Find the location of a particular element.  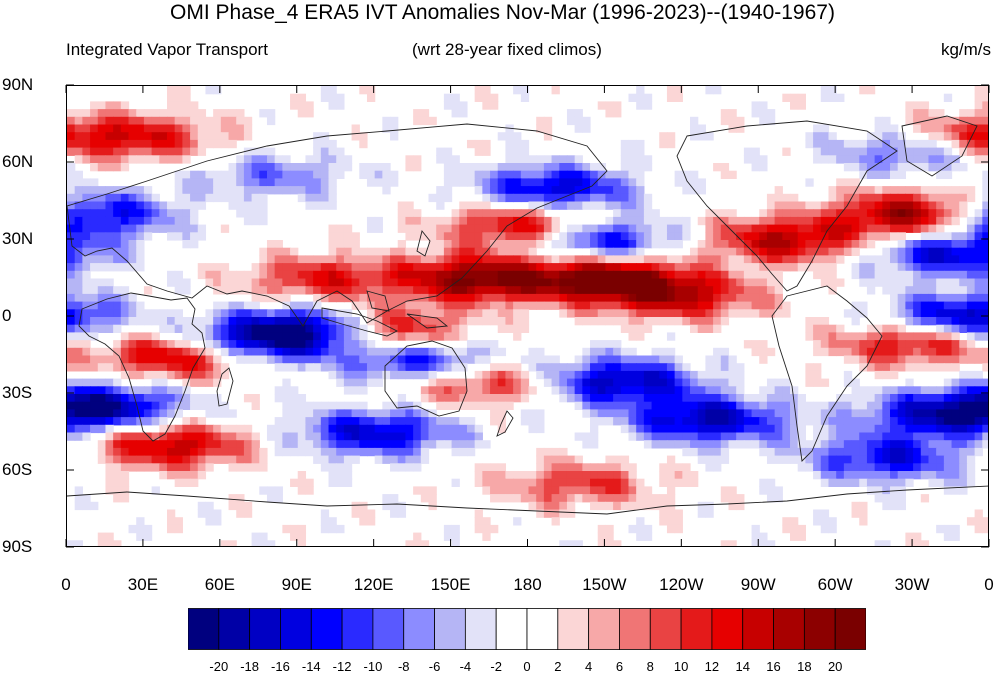

coastline-australia is located at coordinates (426, 378).